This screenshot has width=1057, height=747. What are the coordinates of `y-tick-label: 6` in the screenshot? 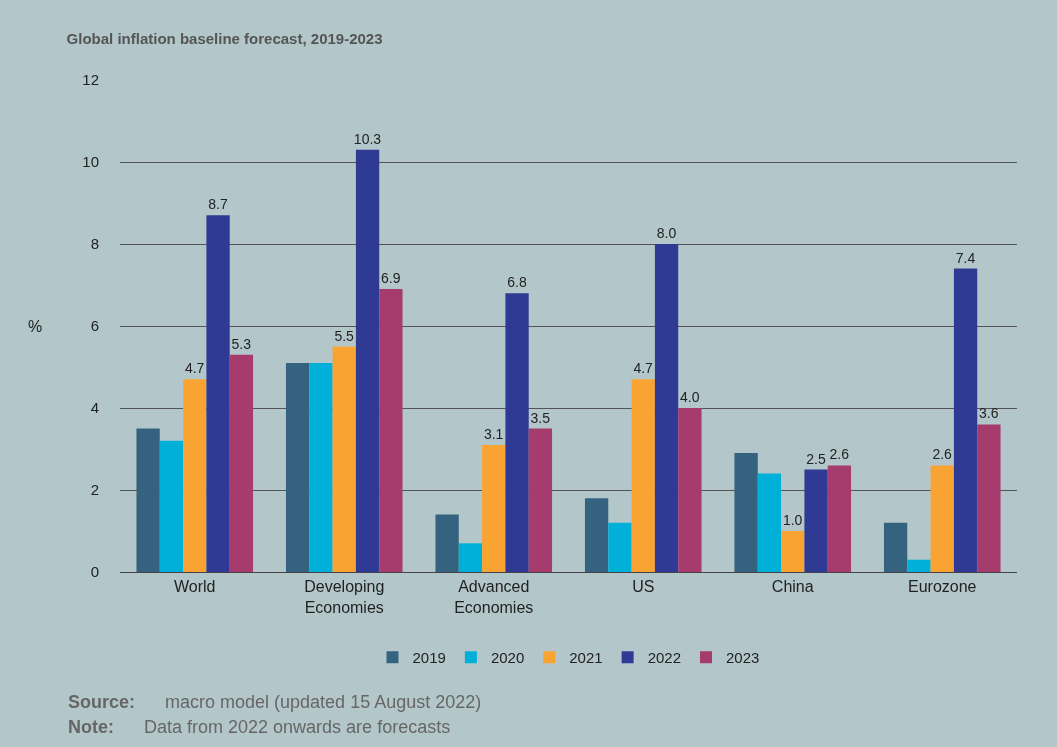 It's located at (94, 326).